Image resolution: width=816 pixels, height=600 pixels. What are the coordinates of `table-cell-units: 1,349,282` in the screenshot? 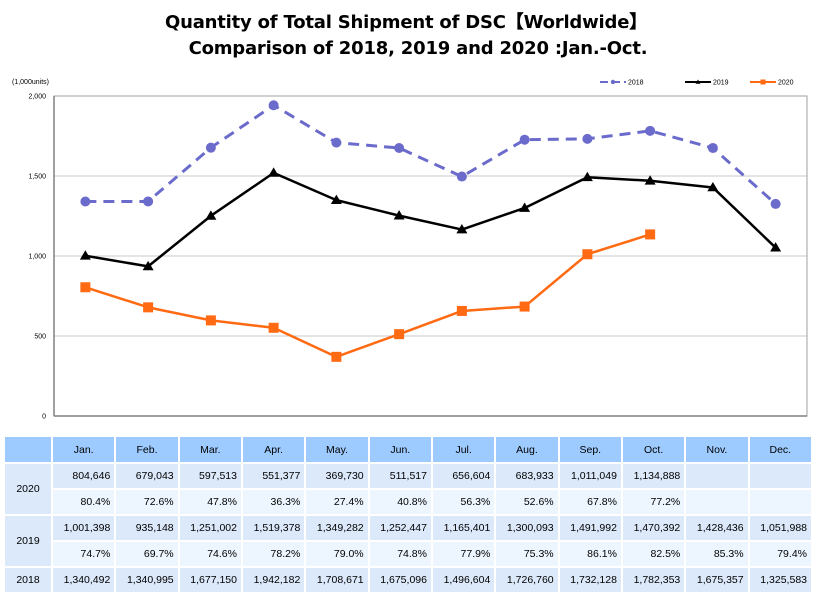 It's located at (337, 528).